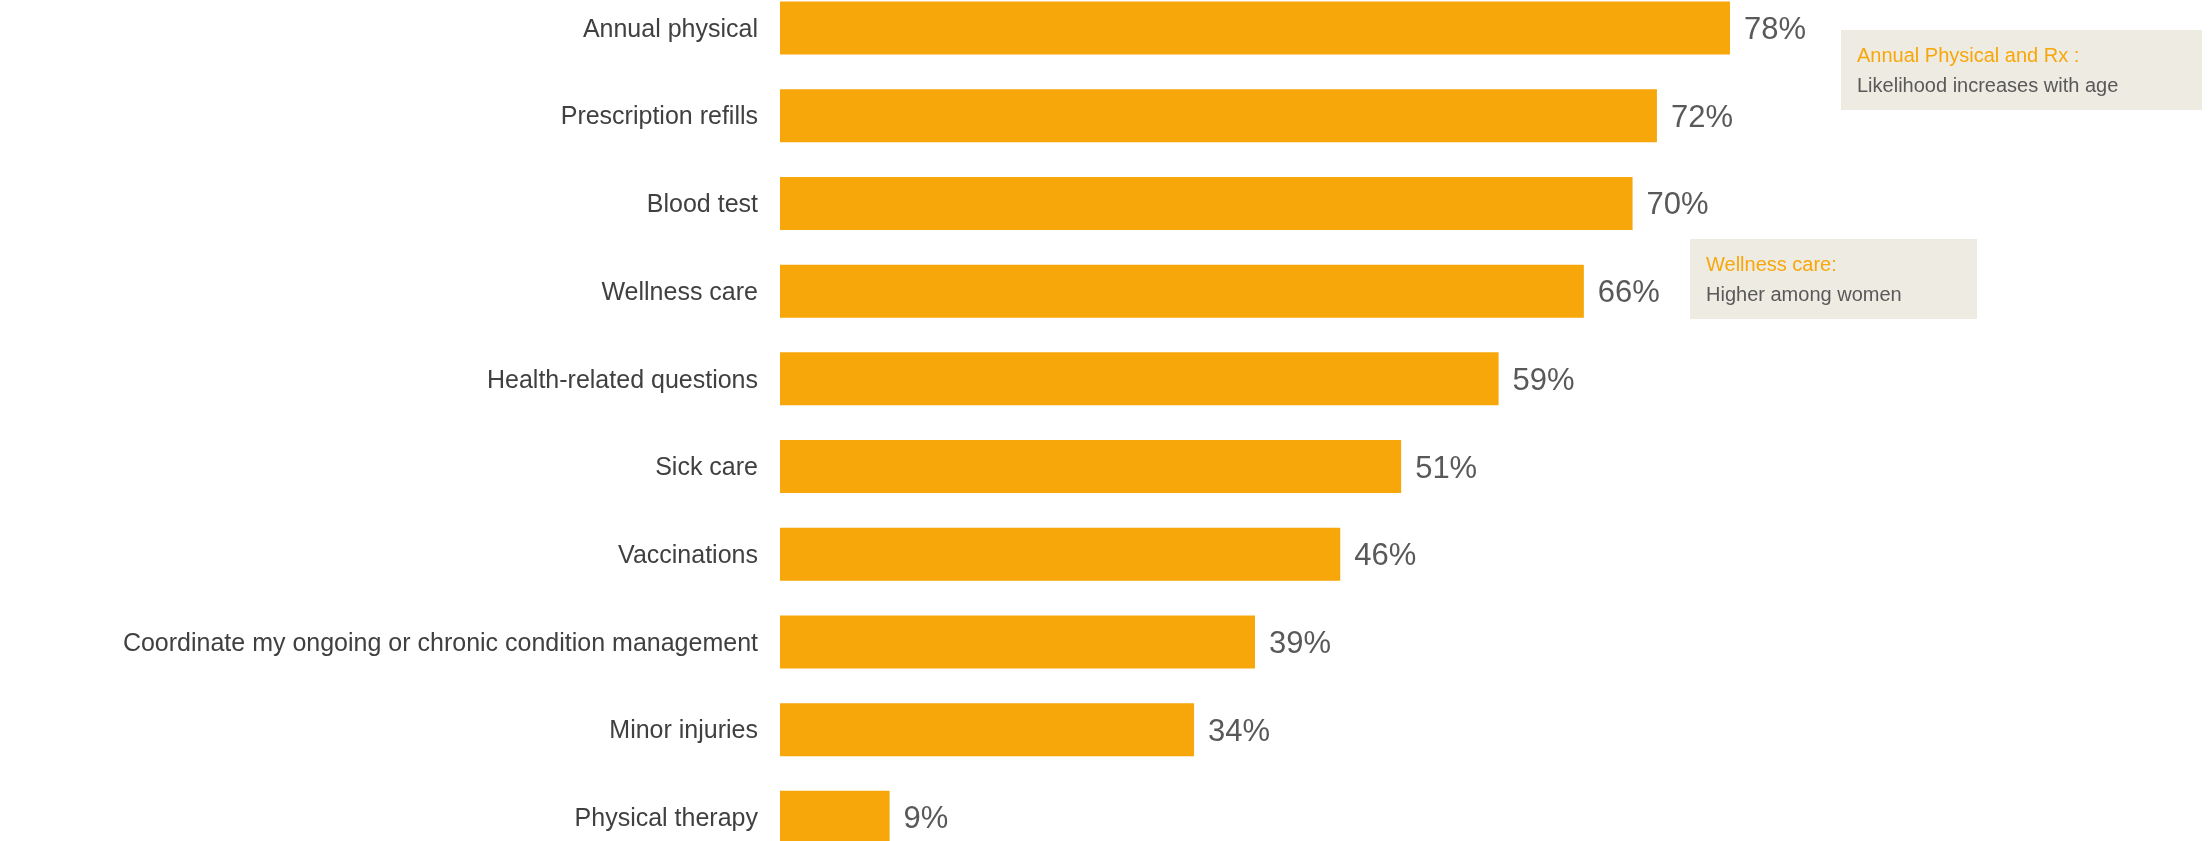 The image size is (2210, 841). Describe the element at coordinates (1804, 294) in the screenshot. I see `annotation: Higher among women` at that location.